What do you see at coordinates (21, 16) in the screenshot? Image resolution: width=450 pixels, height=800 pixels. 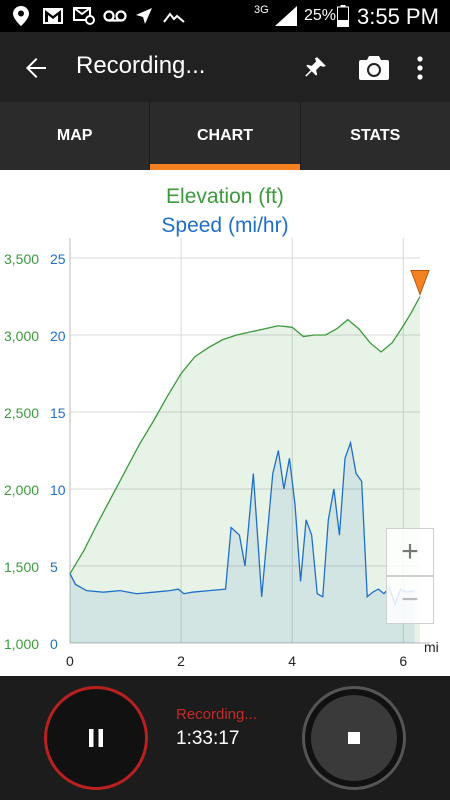 I see `location-pin-icon` at bounding box center [21, 16].